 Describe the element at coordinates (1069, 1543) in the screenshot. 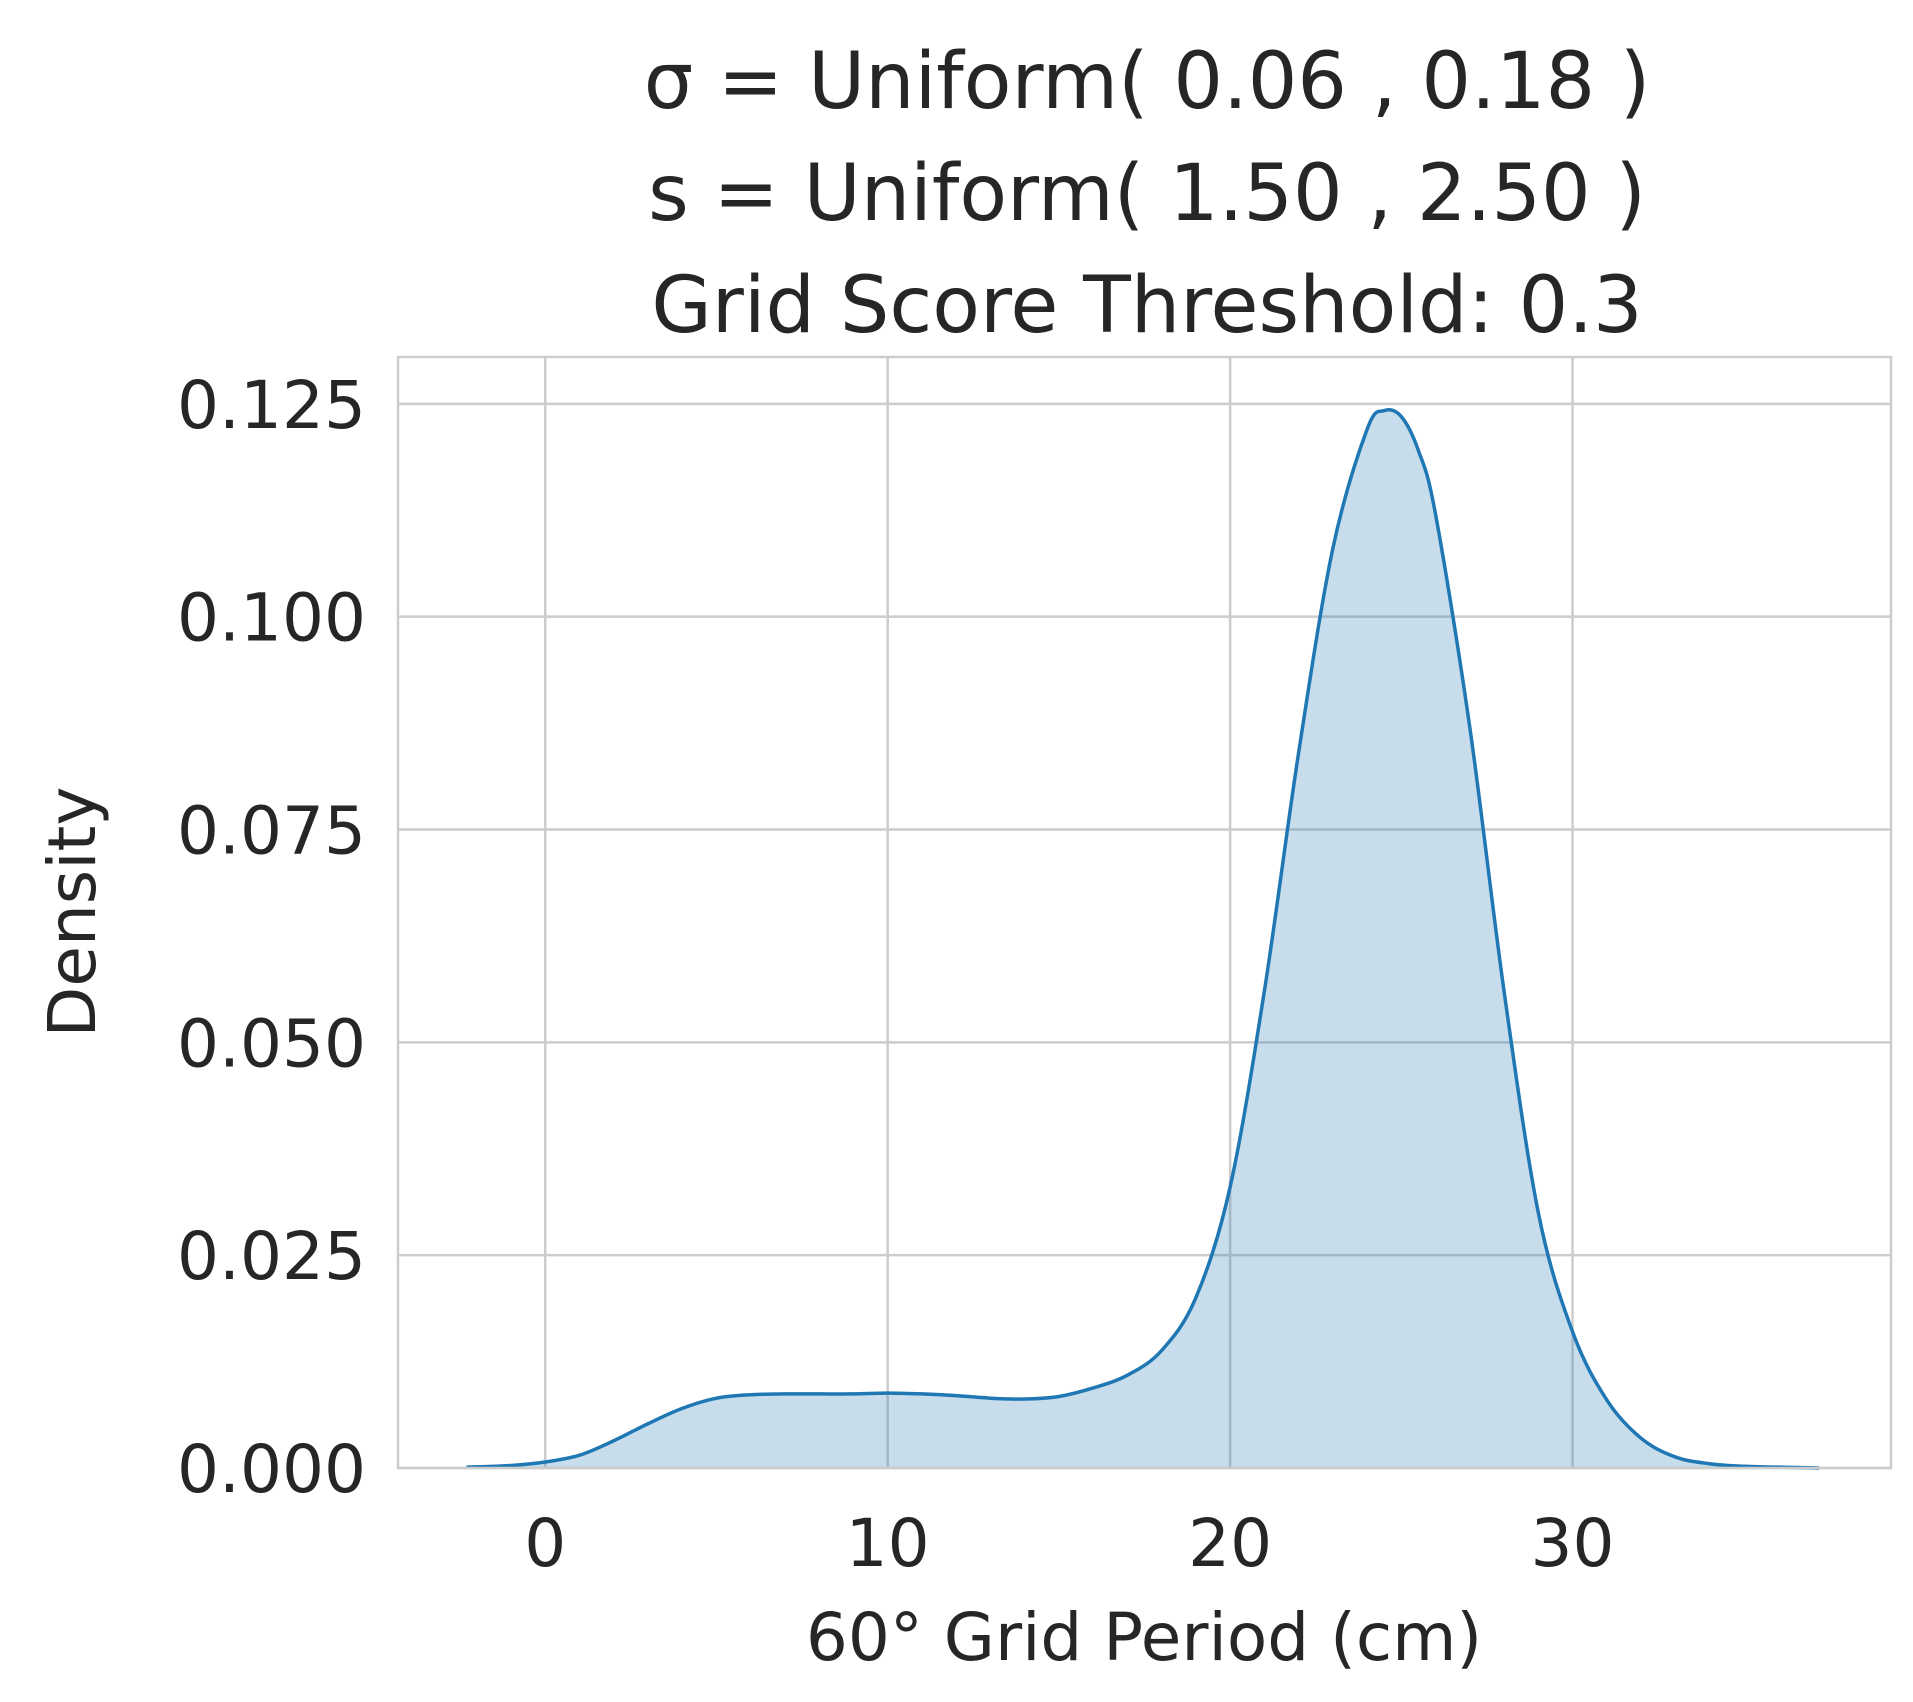

I see `x-tick-labels: 0 10 20 30` at that location.